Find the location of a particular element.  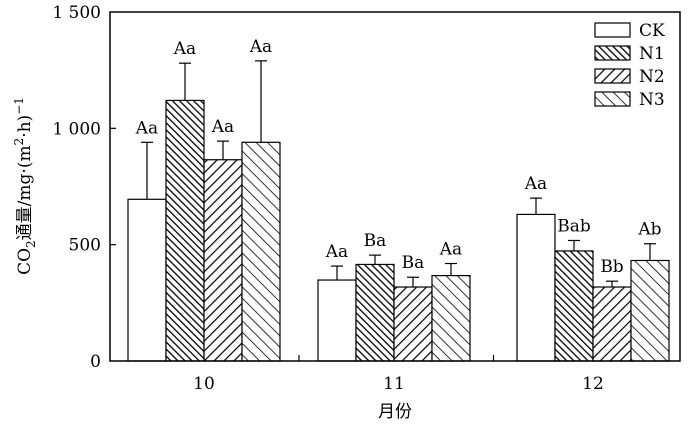

y-axis-title: CO2通量/mg·(m2·h)−1 is located at coordinates (25, 186).